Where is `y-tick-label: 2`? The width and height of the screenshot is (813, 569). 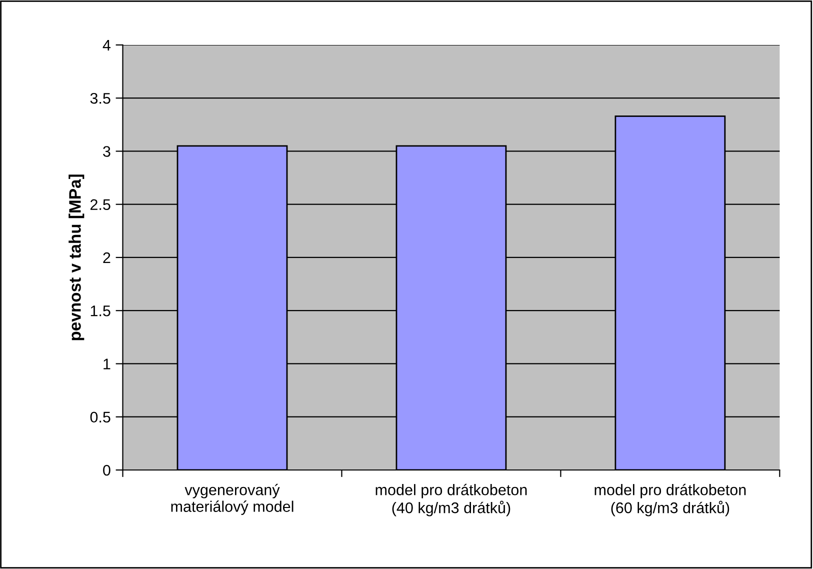 y-tick-label: 2 is located at coordinates (106, 258).